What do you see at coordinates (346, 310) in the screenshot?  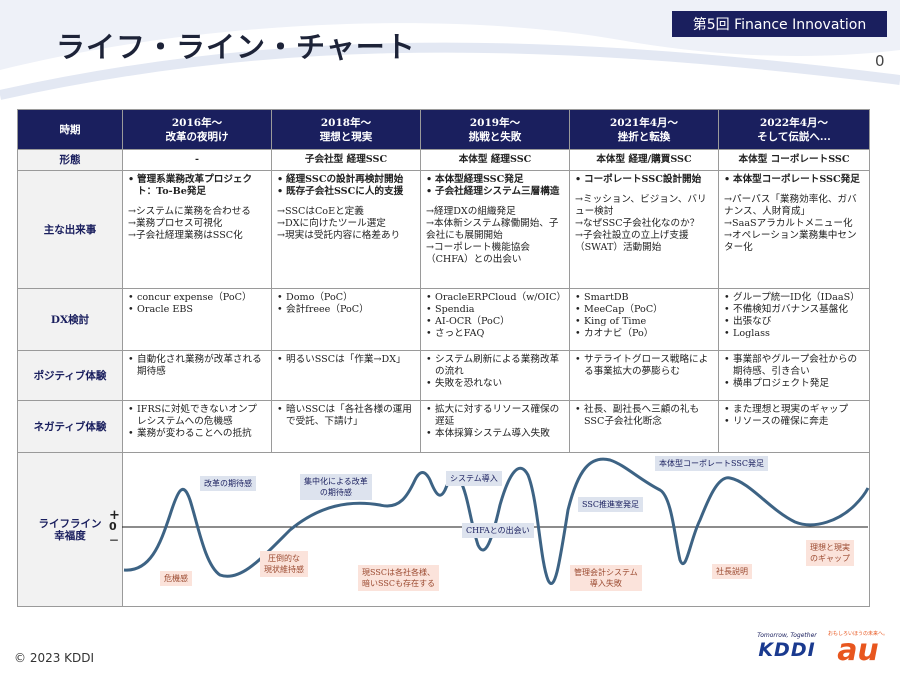 I see `dx-item: 会計freee（PoC）` at bounding box center [346, 310].